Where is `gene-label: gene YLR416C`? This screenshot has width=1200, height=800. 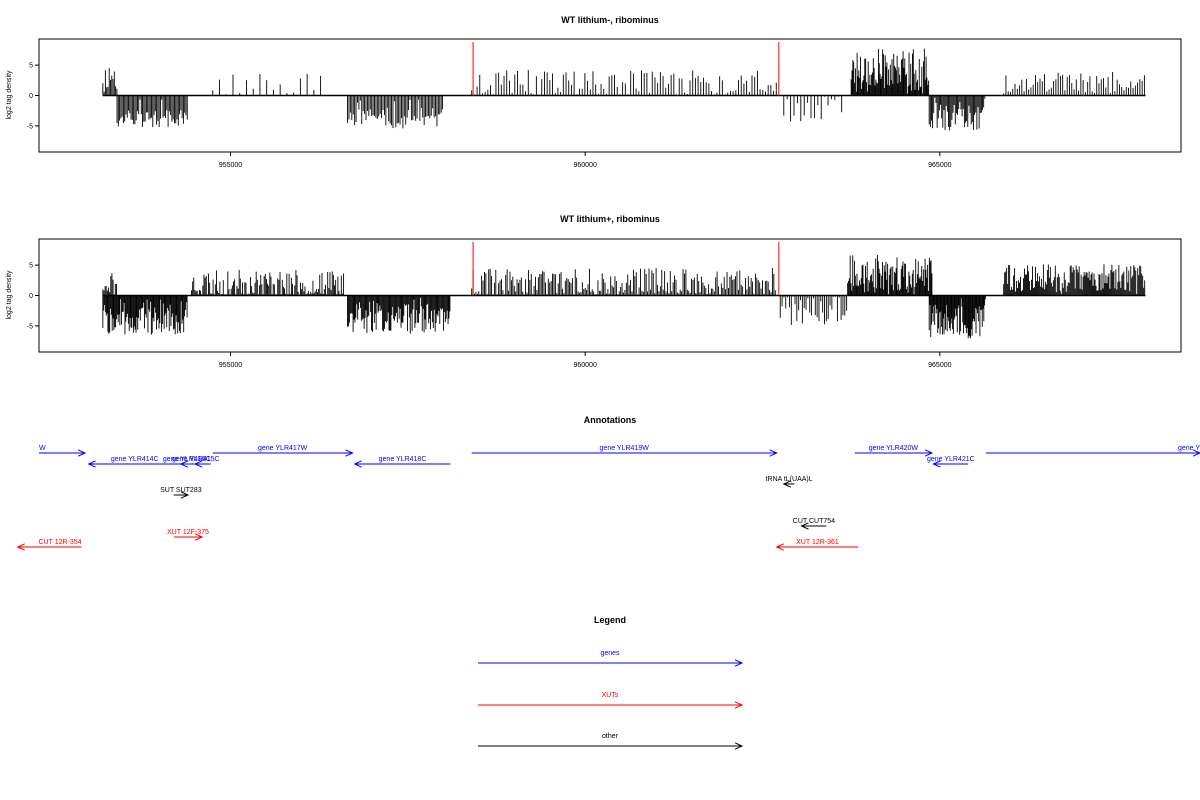
gene-label: gene YLR416C is located at coordinates (187, 459).